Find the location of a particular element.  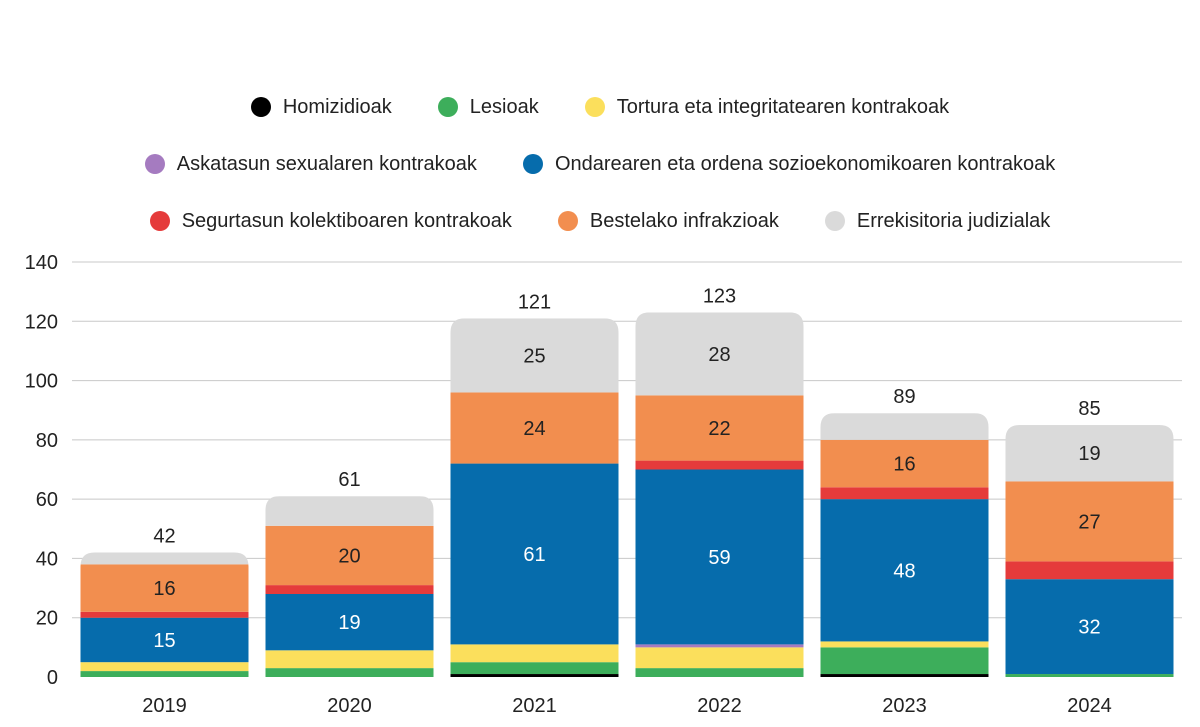

bar-stack-2019 is located at coordinates (164, 614).